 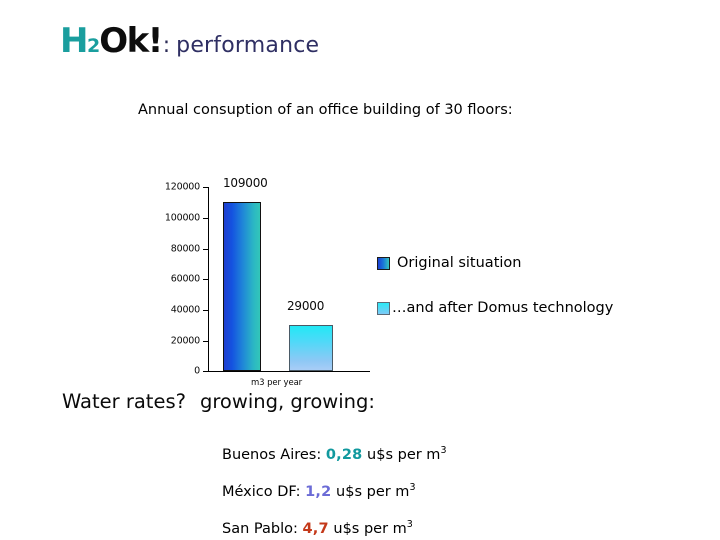 I want to click on bar-after-domus-technology, so click(x=311, y=348).